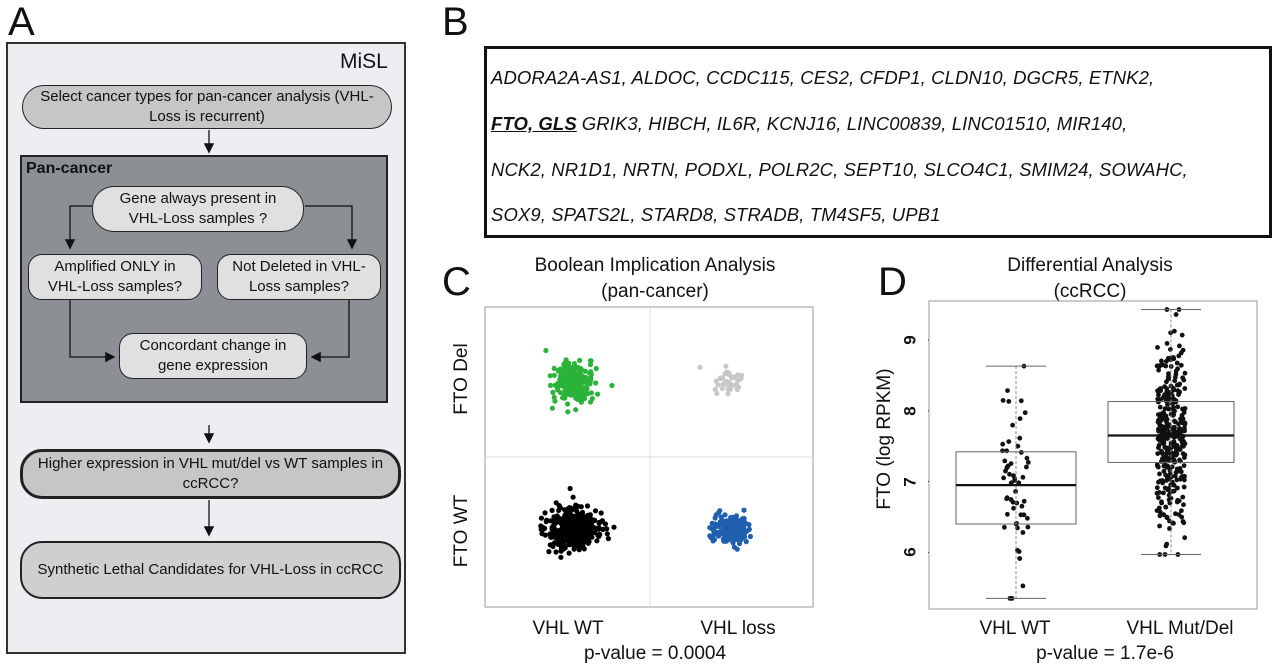 The height and width of the screenshot is (667, 1280). I want to click on chart-d-y-axis-label: FTO (log RPKM), so click(884, 439).